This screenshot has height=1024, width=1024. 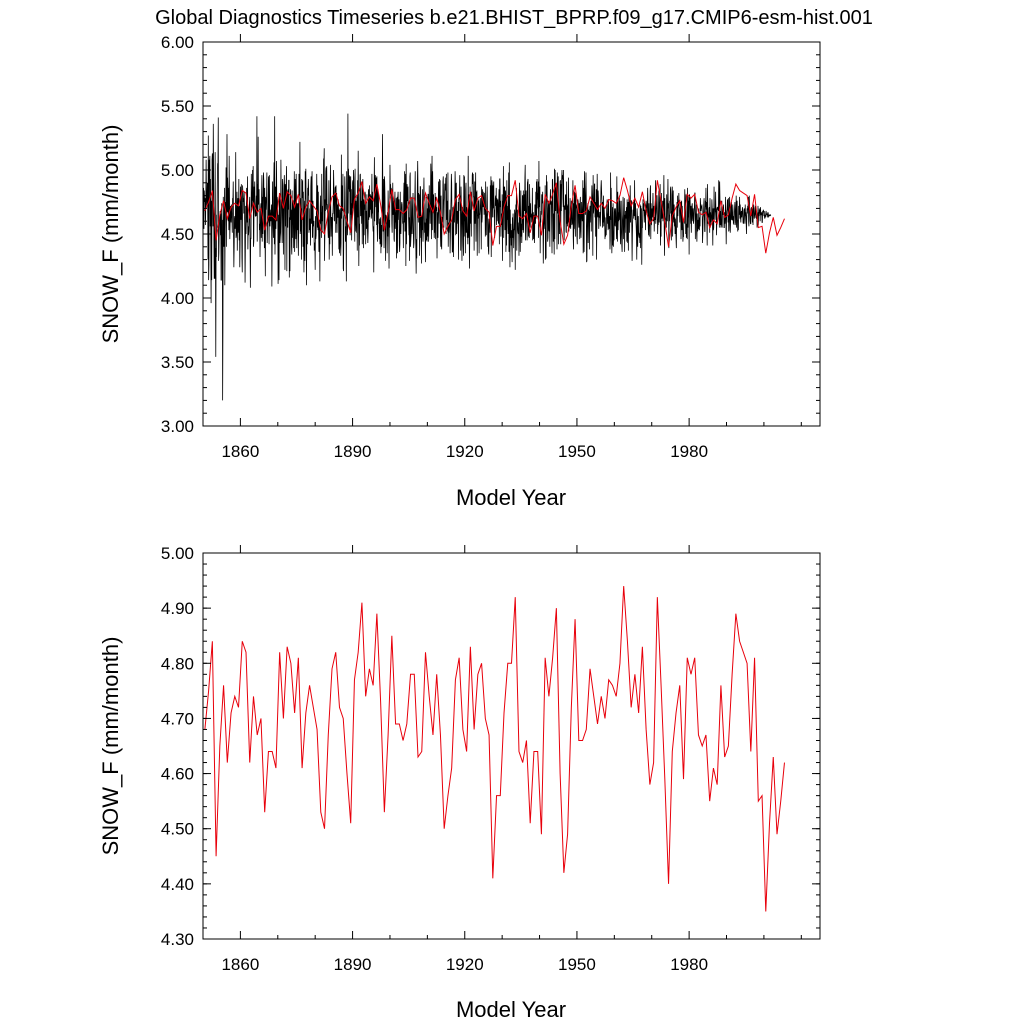 I want to click on bottom-x-axis-label: Model Year, so click(x=511, y=1009).